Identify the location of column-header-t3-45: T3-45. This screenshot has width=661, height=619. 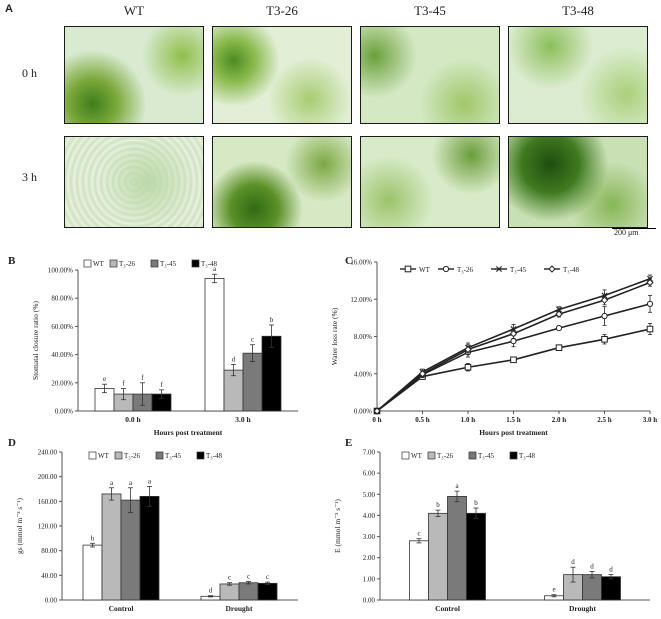
(430, 10).